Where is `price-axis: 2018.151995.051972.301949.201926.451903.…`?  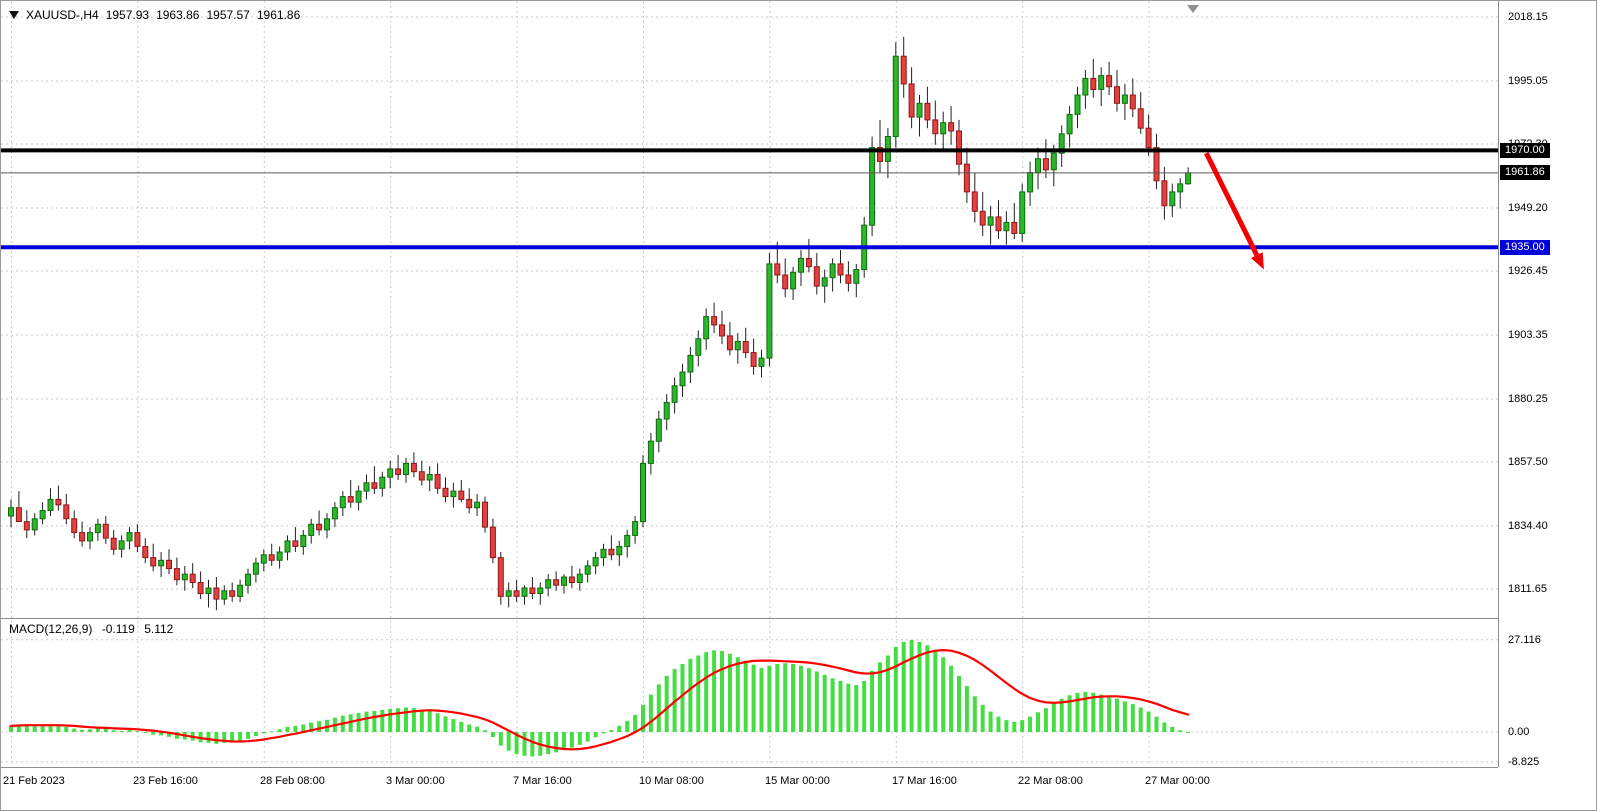
price-axis: 2018.151995.051972.301949.201926.451903.… is located at coordinates (1547, 384).